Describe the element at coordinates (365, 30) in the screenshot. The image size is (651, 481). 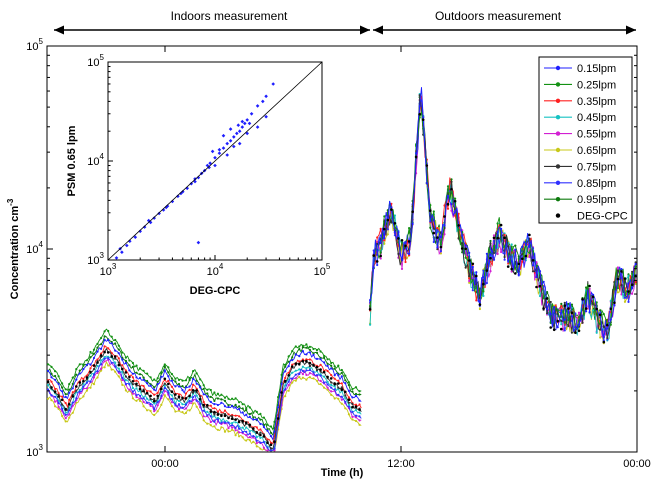
I see `indoor-arrow-right-head` at that location.